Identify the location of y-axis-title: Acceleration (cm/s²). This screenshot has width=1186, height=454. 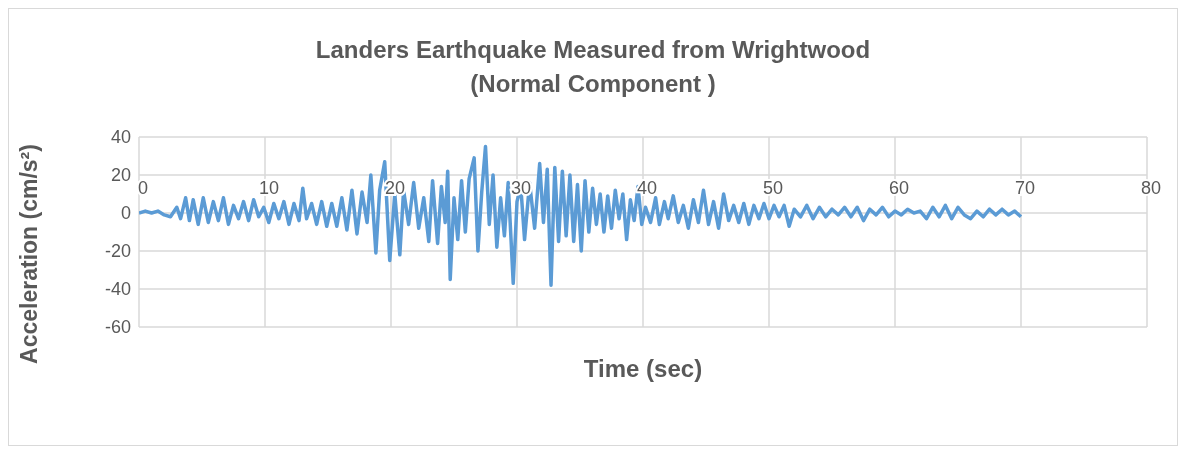
(29, 254).